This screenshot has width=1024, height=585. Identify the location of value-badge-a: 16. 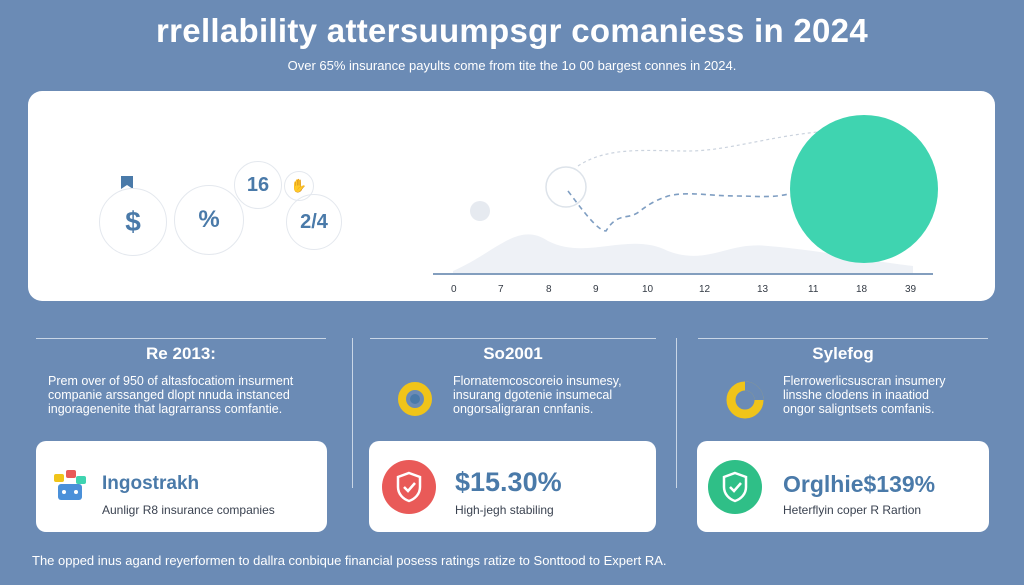
(258, 185).